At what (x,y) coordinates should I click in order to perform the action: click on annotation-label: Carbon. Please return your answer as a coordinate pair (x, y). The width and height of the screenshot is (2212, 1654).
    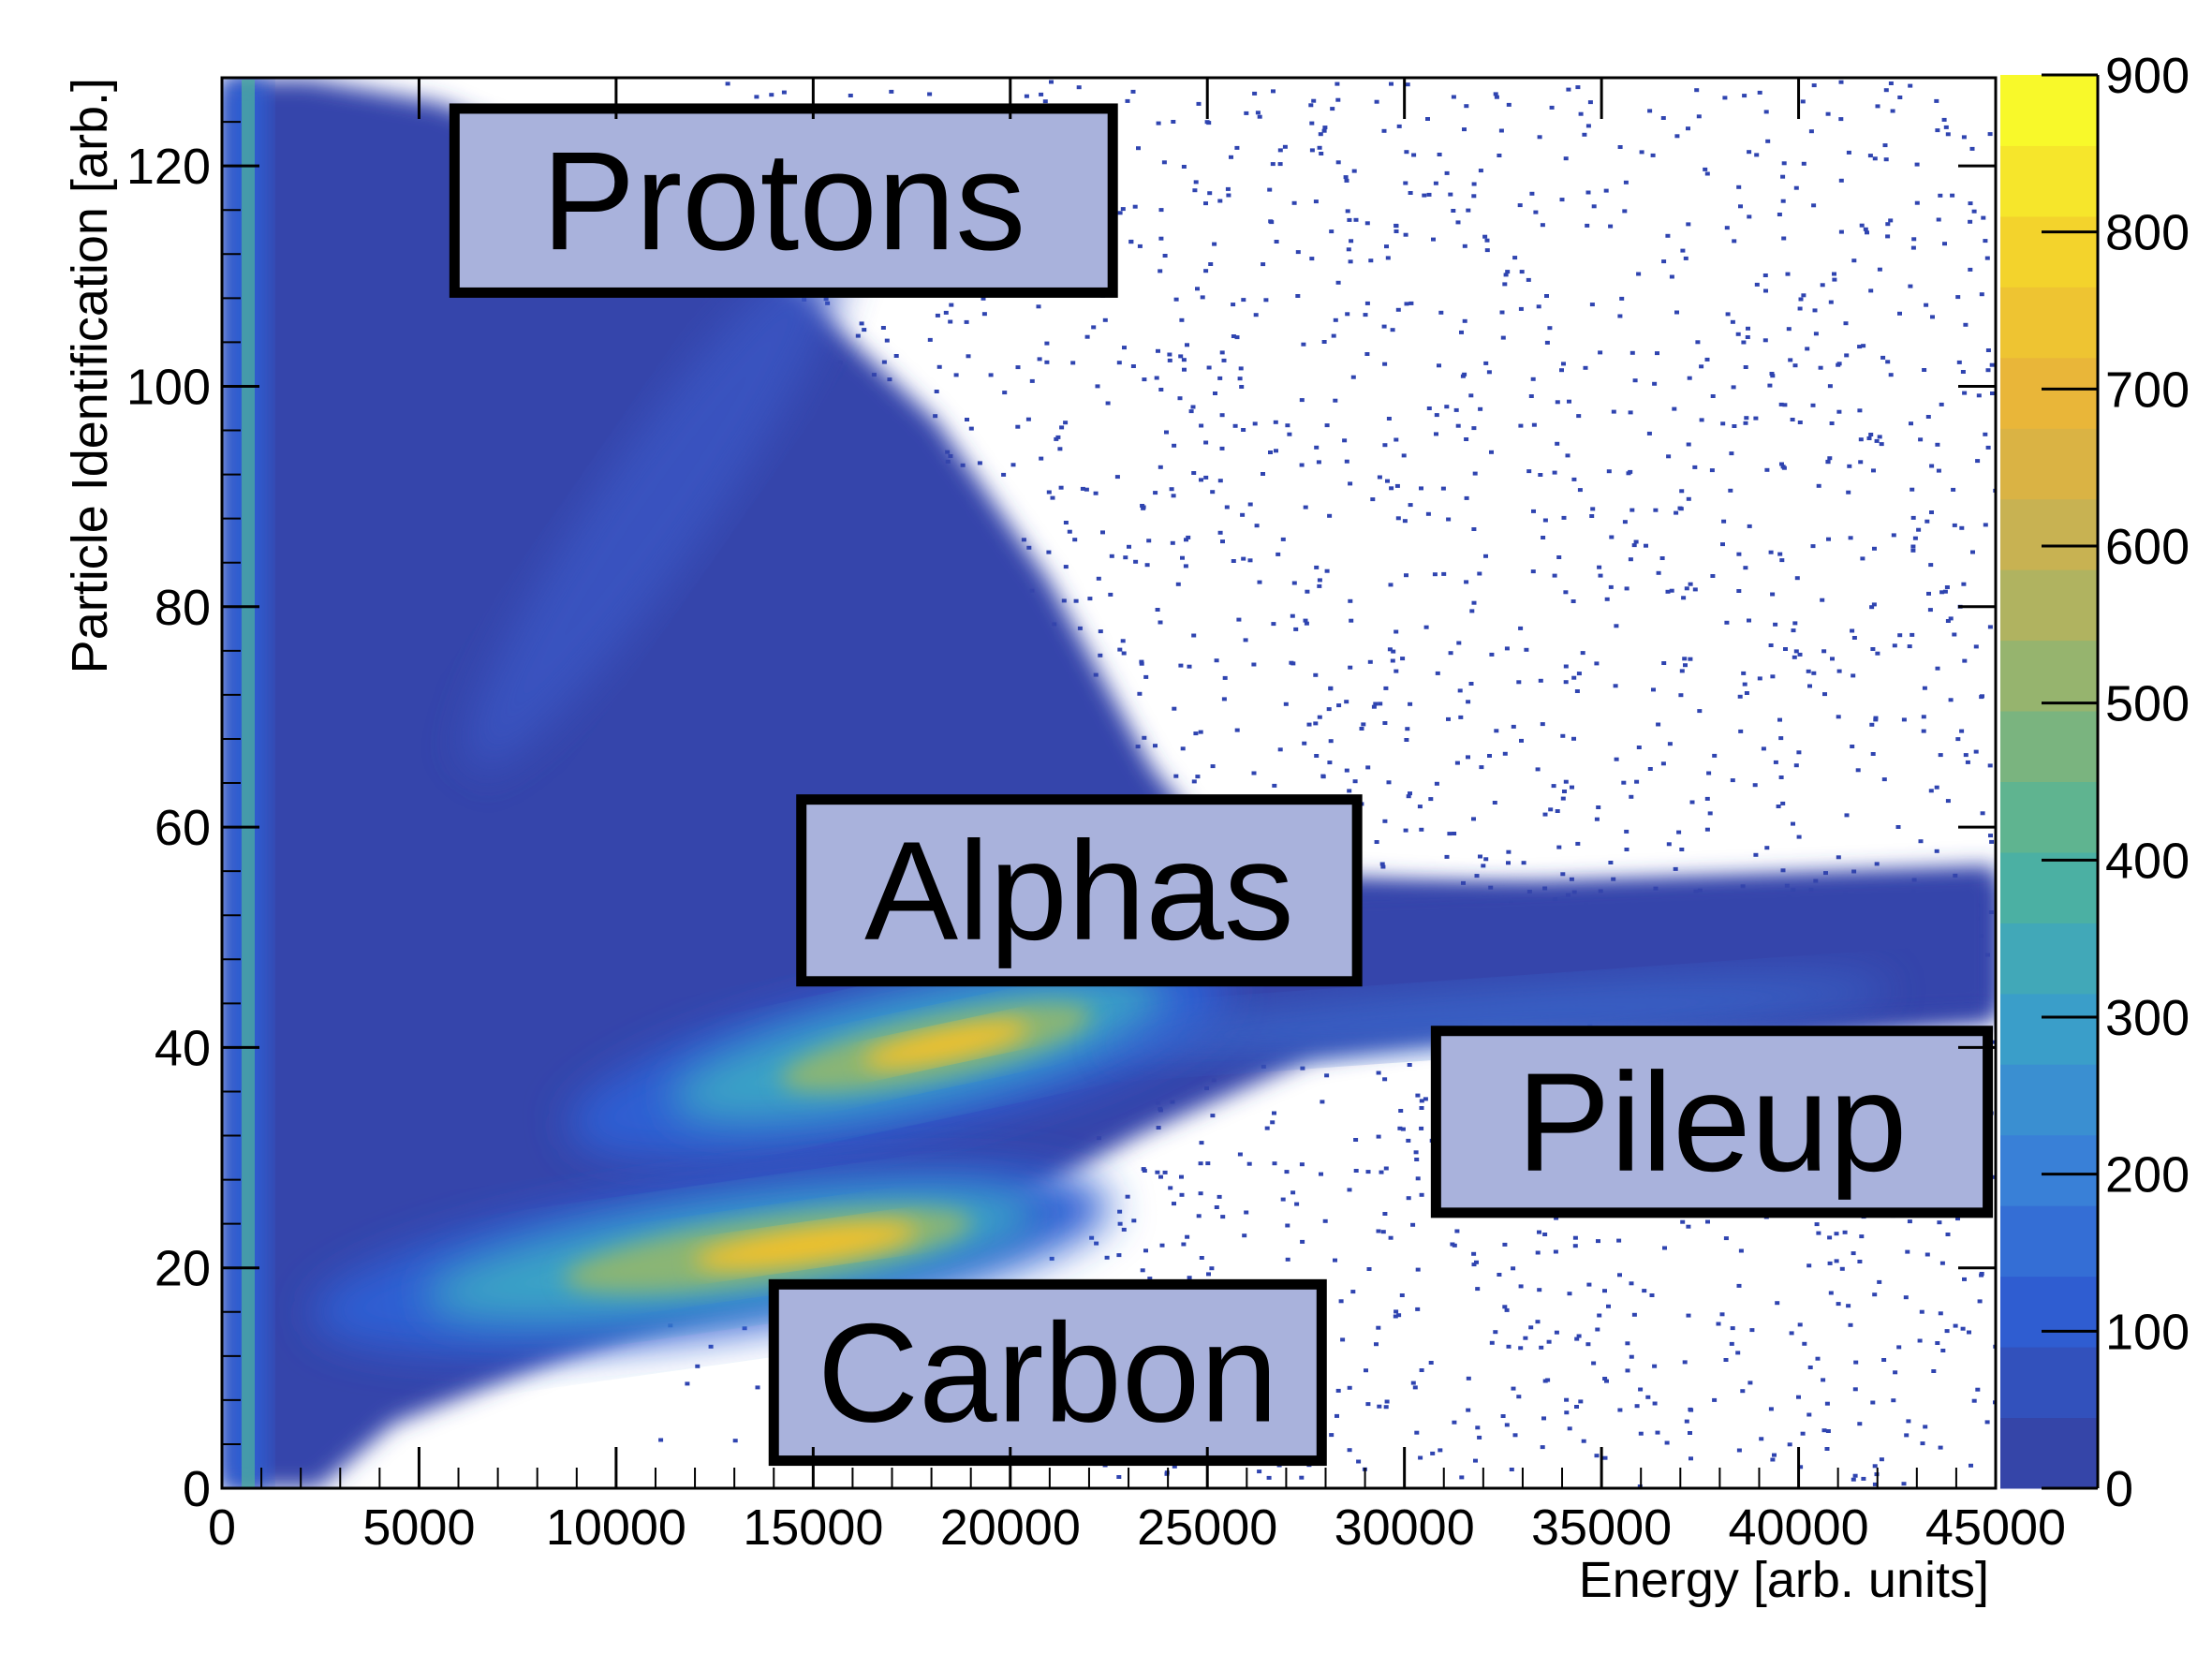
    Looking at the image, I should click on (1048, 1372).